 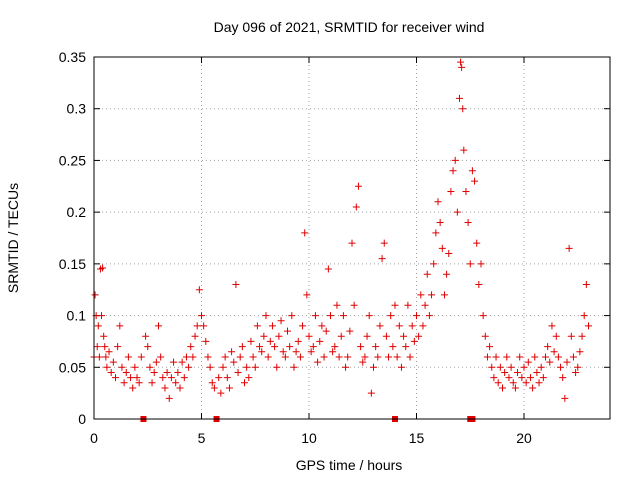 What do you see at coordinates (72, 264) in the screenshot?
I see `y-tick-label: 0.15` at bounding box center [72, 264].